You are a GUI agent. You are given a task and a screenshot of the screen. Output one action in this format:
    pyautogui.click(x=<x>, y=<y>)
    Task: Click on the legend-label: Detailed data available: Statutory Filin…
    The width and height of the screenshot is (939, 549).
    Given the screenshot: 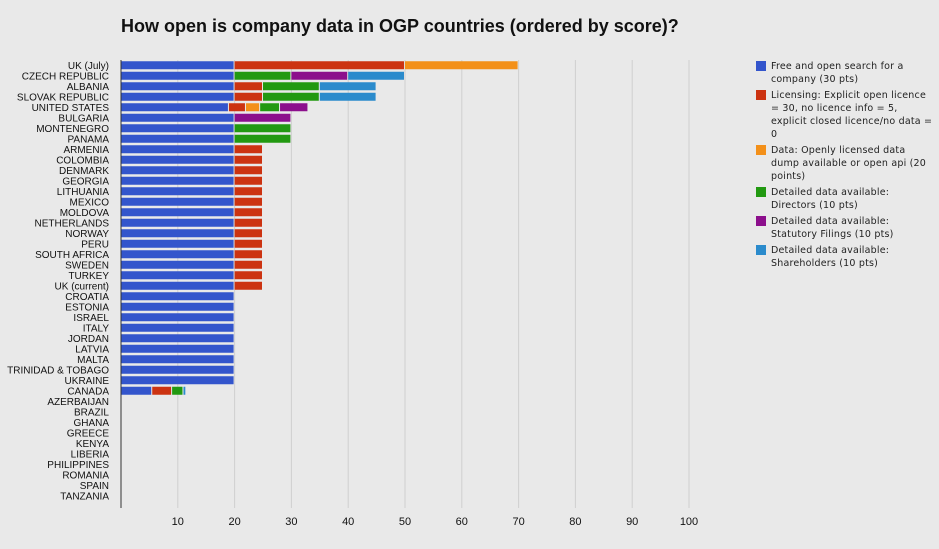 What is the action you would take?
    pyautogui.click(x=832, y=228)
    